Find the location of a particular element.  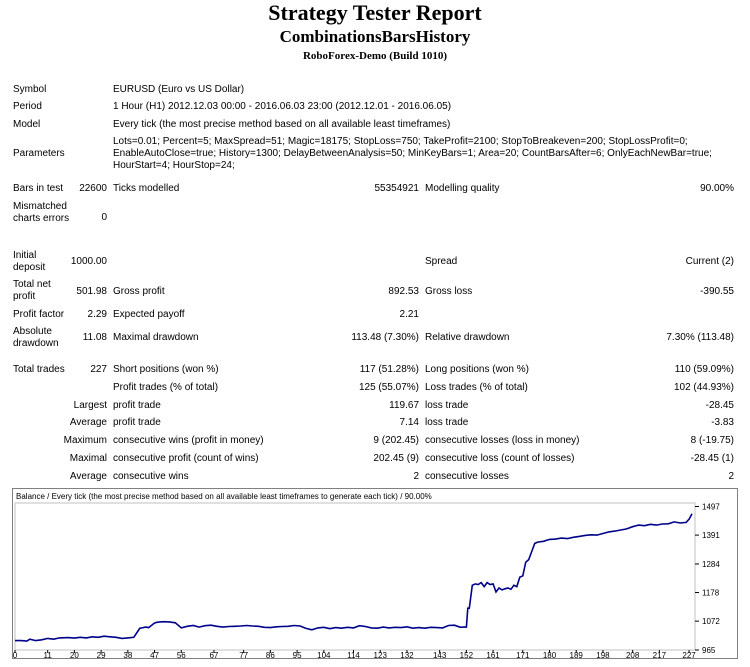

x-tick-label: 227 is located at coordinates (689, 654).